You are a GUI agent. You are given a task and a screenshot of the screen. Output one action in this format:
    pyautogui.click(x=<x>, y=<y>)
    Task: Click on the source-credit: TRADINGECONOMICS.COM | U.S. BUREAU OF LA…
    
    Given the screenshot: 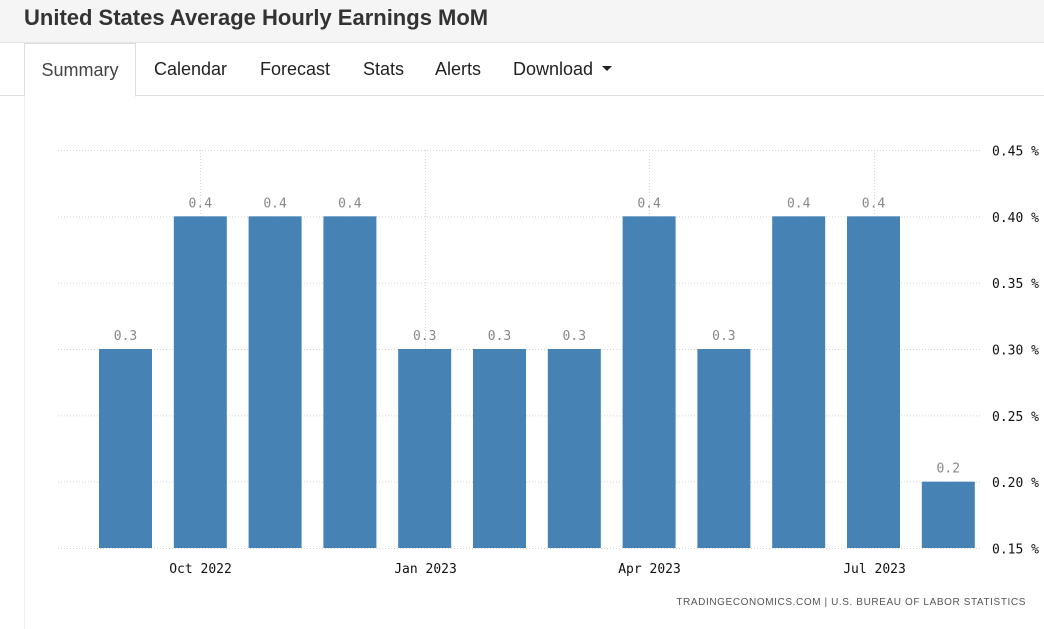 What is the action you would take?
    pyautogui.click(x=851, y=602)
    